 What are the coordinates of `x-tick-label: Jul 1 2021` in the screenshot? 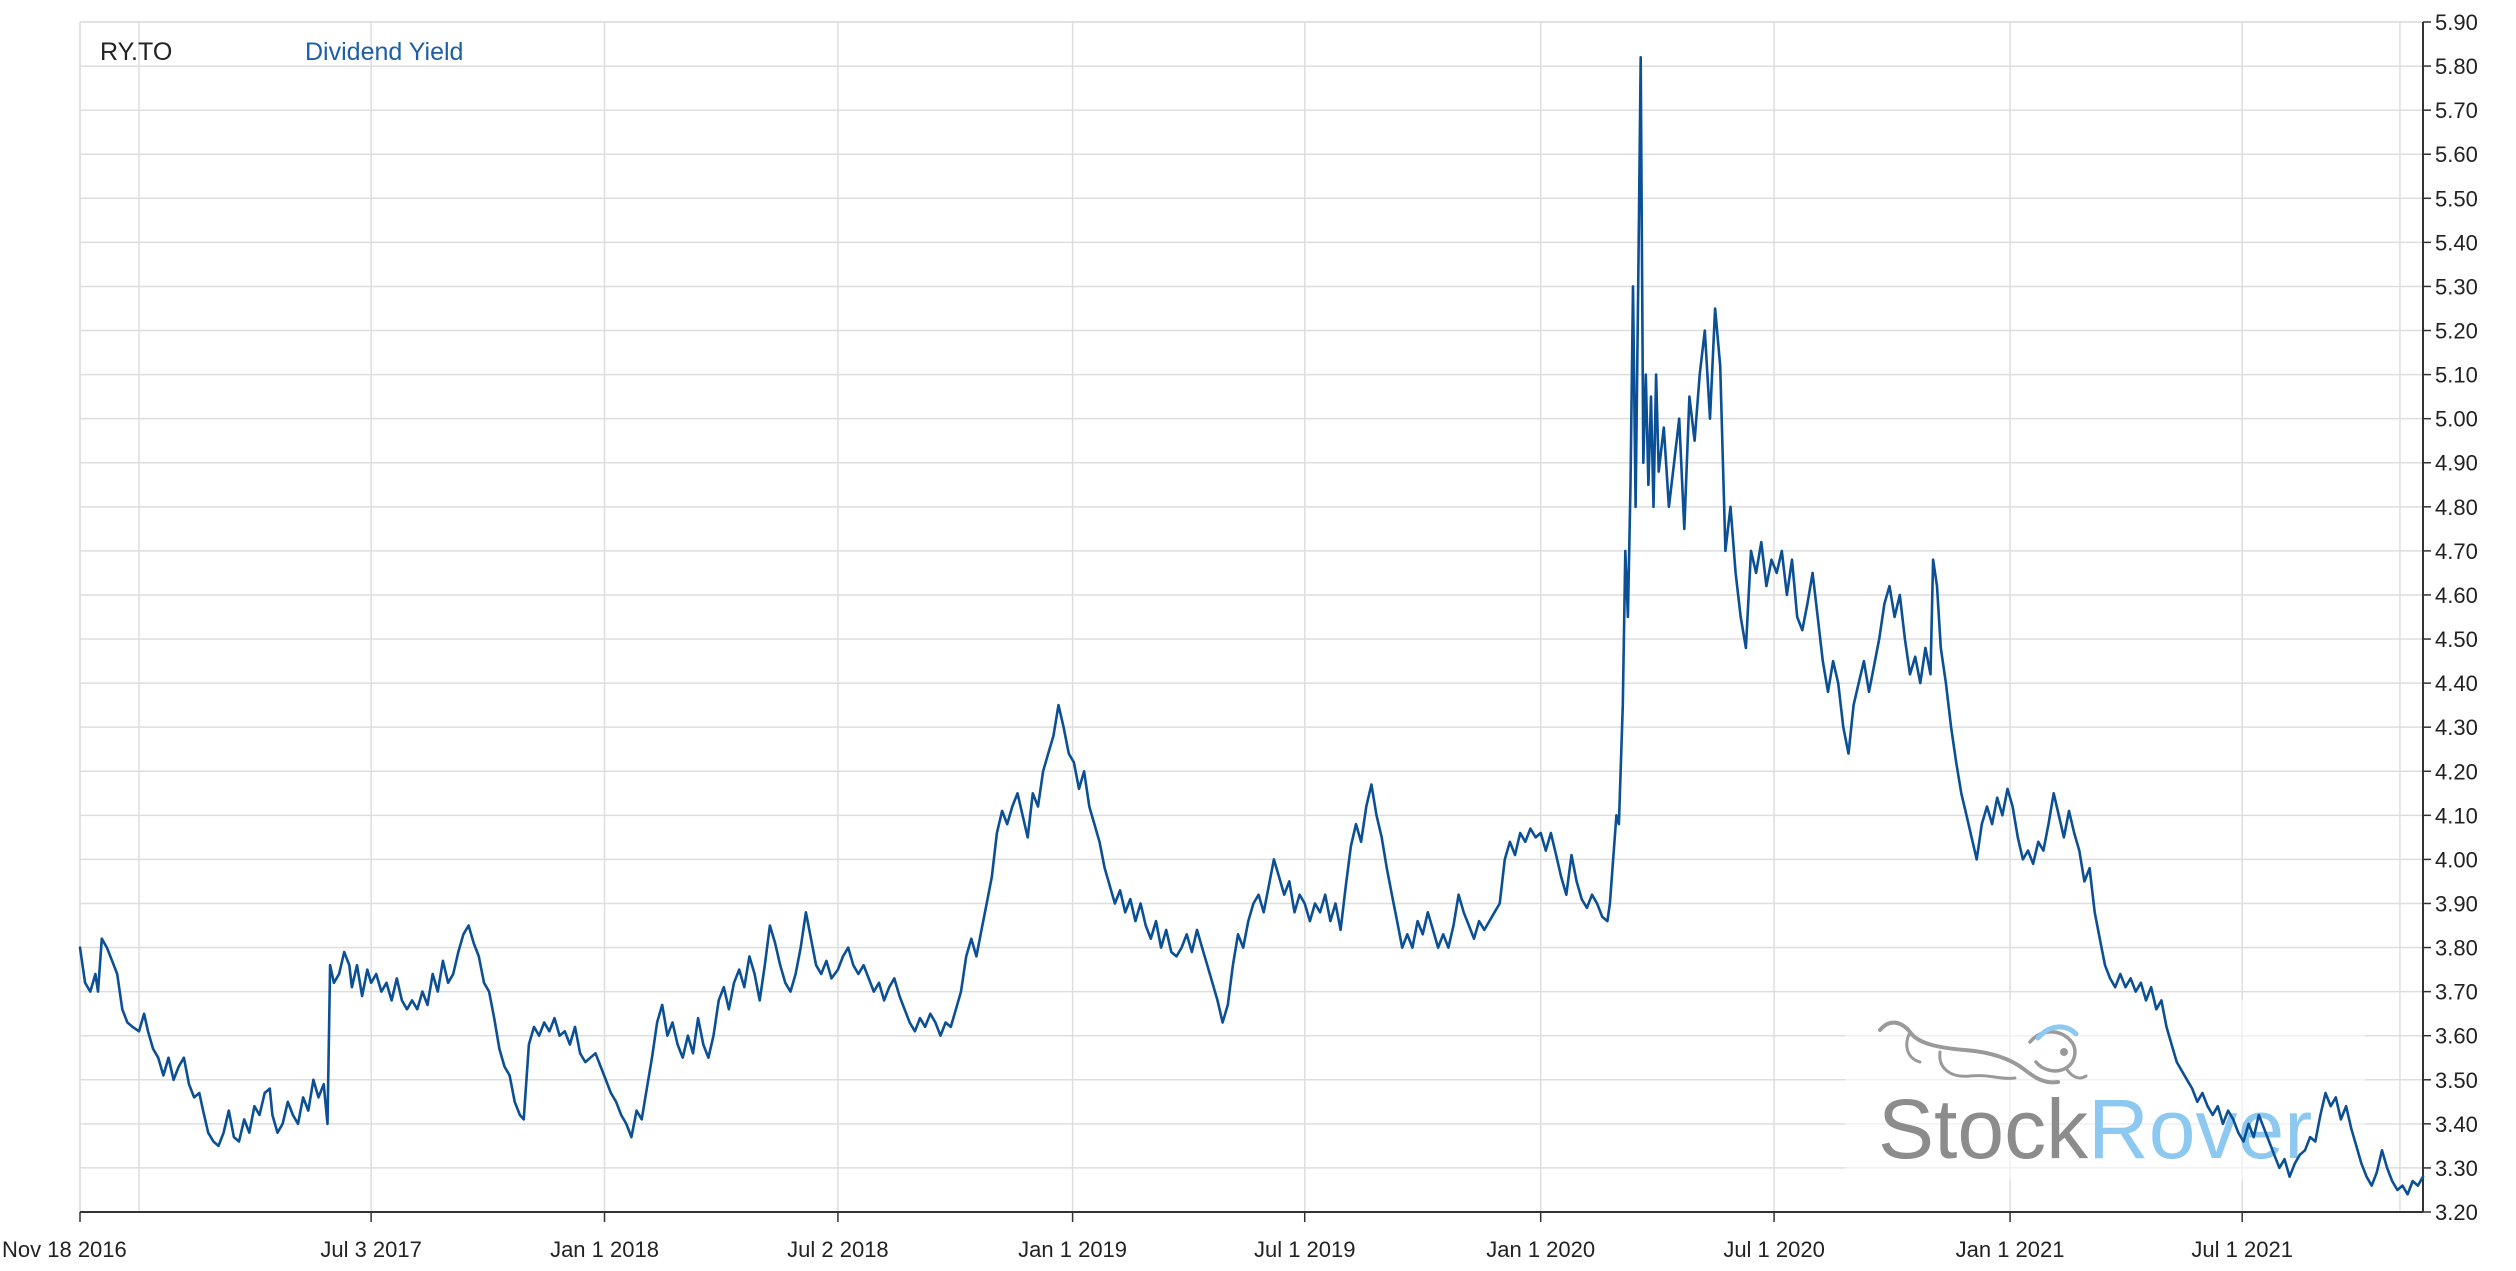 It's located at (2242, 1249).